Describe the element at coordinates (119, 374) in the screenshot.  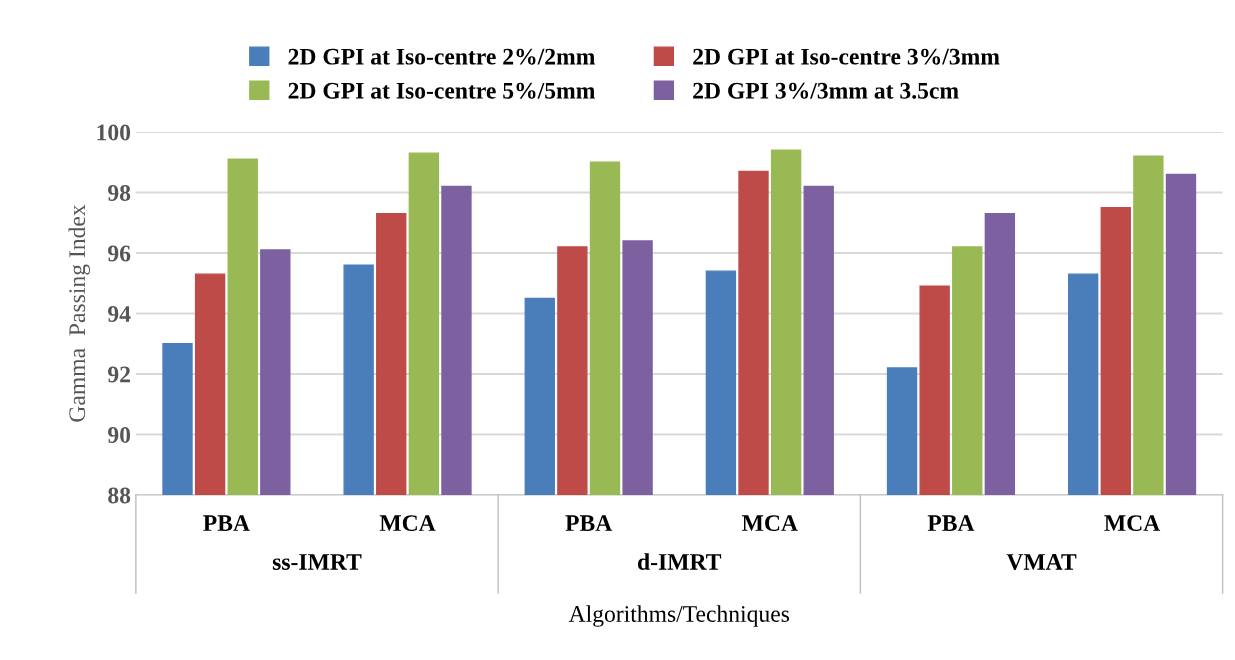
I see `y-tick-label: 92` at that location.